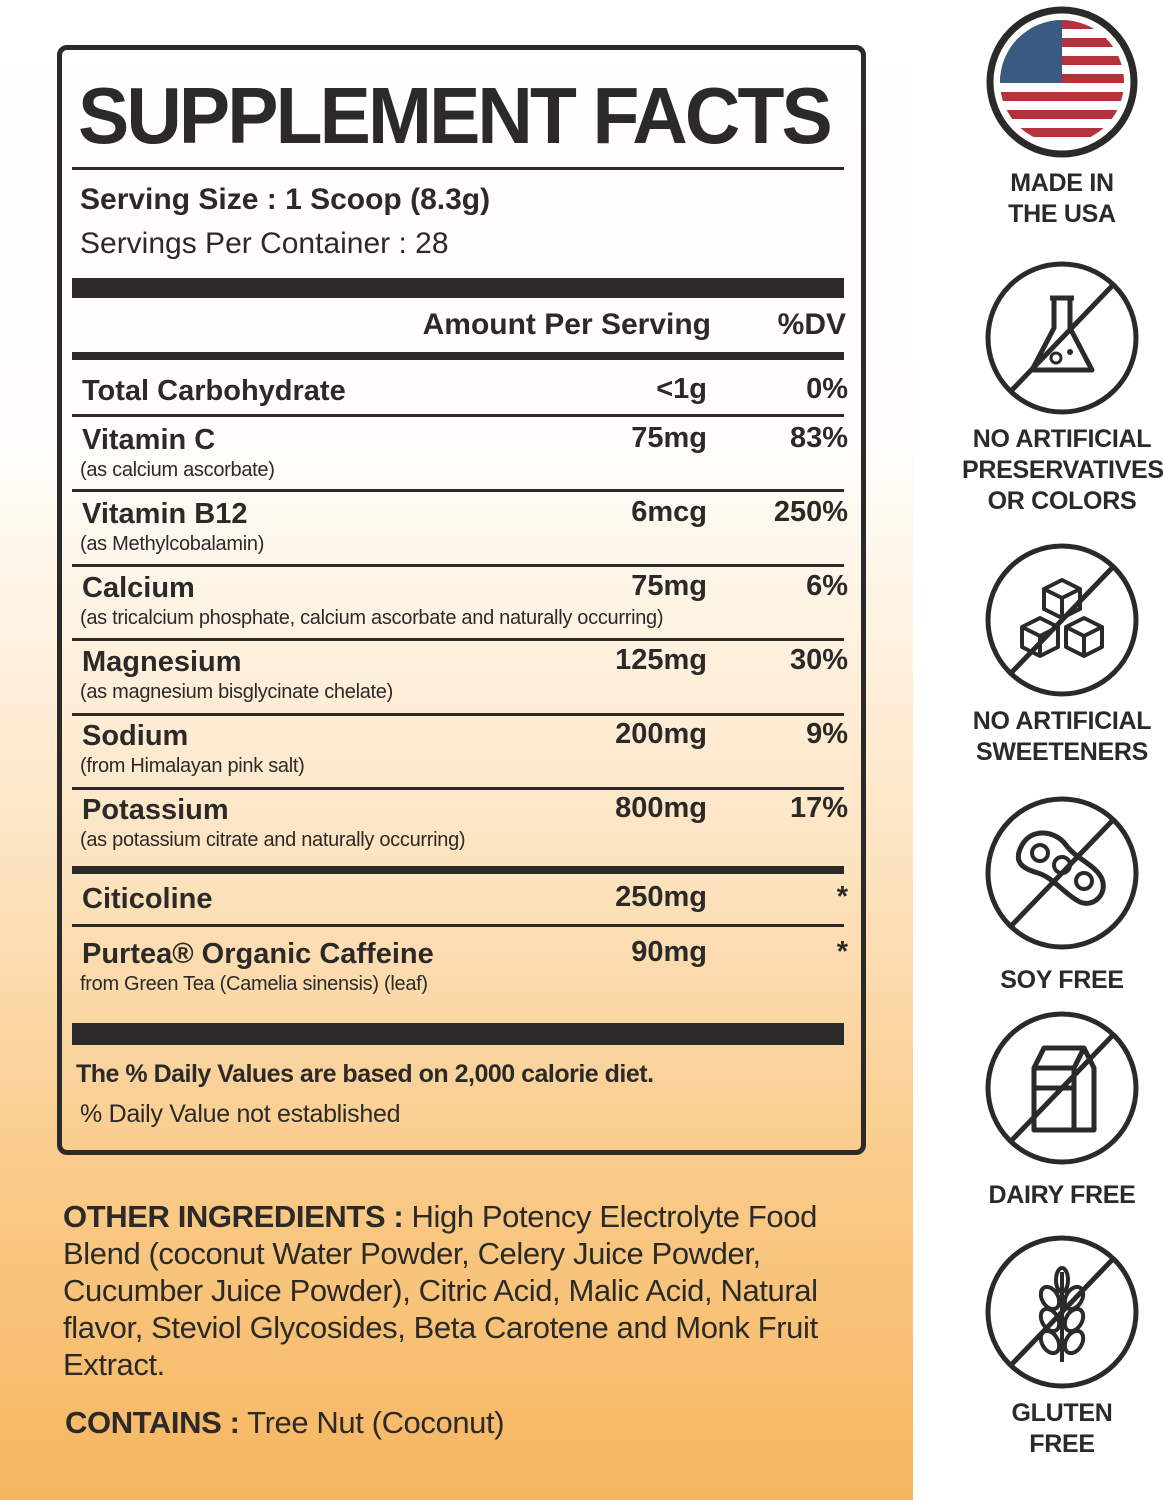 Image resolution: width=1163 pixels, height=1500 pixels. Describe the element at coordinates (1062, 1088) in the screenshot. I see `no-milk-carton-icon` at that location.